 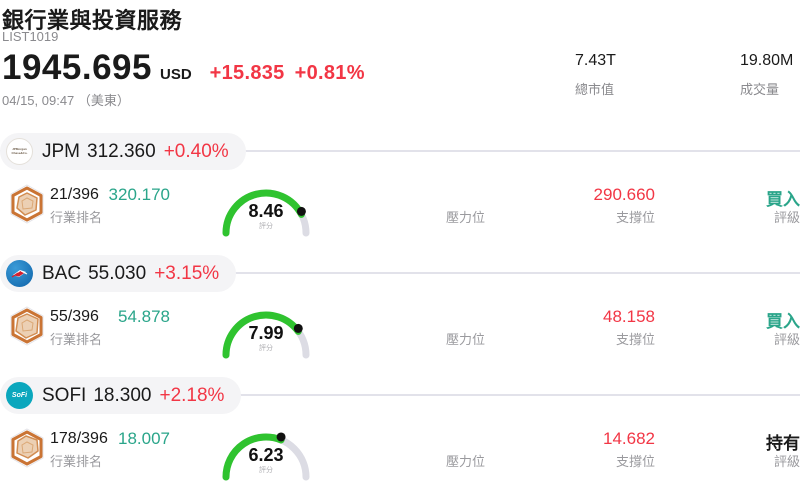 I want to click on volume-label: 成交量, so click(x=760, y=89).